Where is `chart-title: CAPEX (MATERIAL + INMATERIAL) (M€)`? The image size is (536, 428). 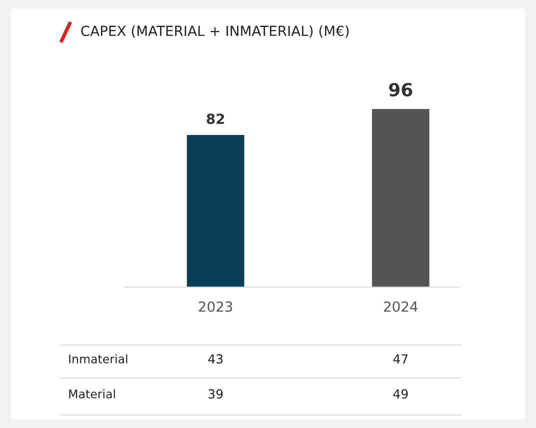
chart-title: CAPEX (MATERIAL + INMATERIAL) (M€) is located at coordinates (215, 31).